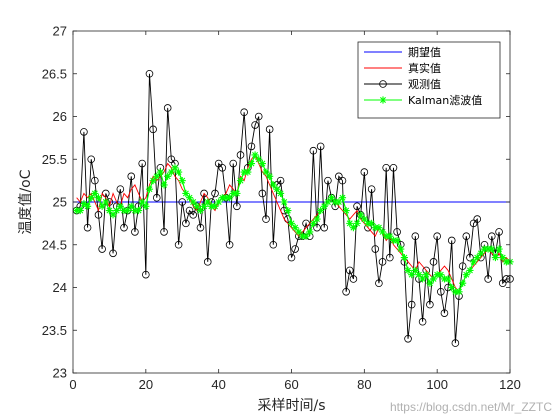 The height and width of the screenshot is (420, 560). I want to click on y-tick-label-24-5: 24.5, so click(54, 244).